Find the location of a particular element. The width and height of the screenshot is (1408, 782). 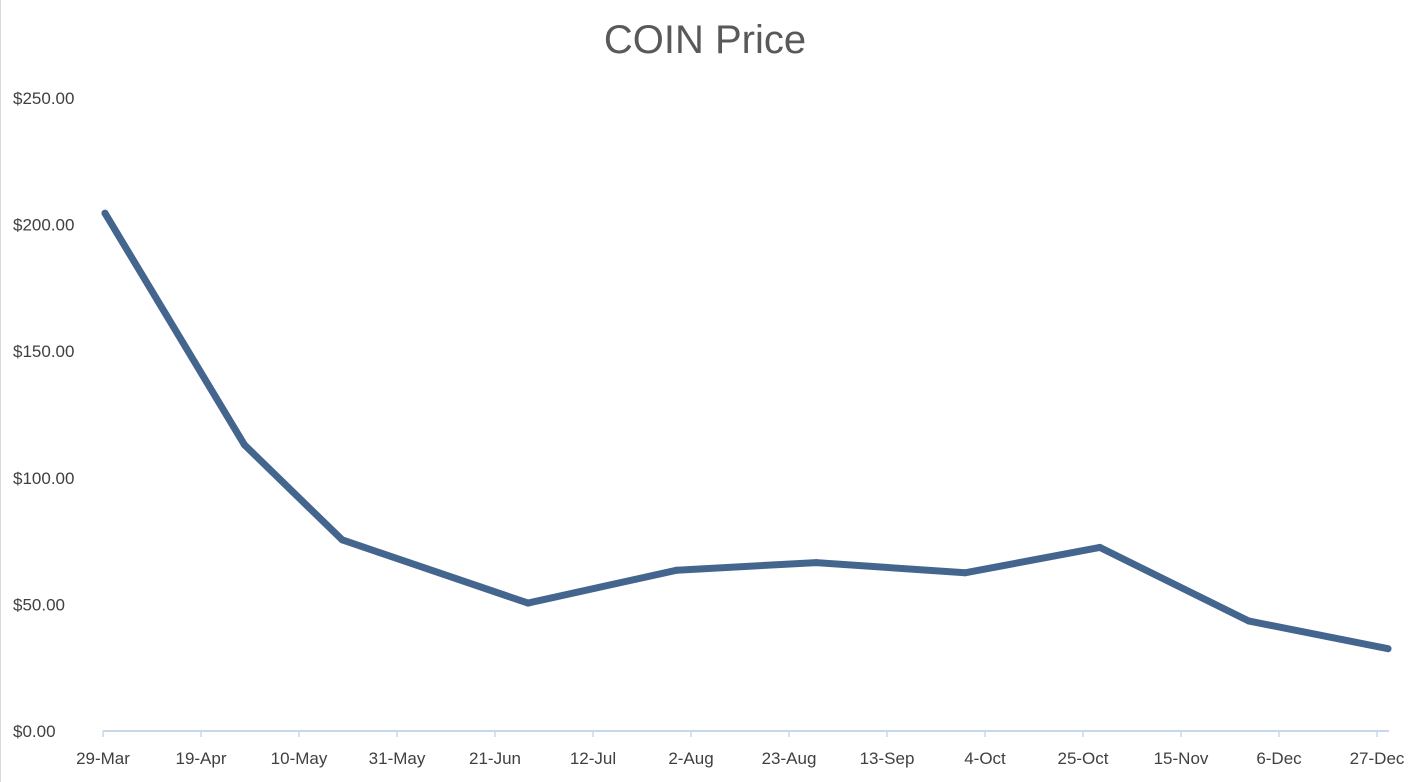

y-tick-label: $0.00 is located at coordinates (34, 731).